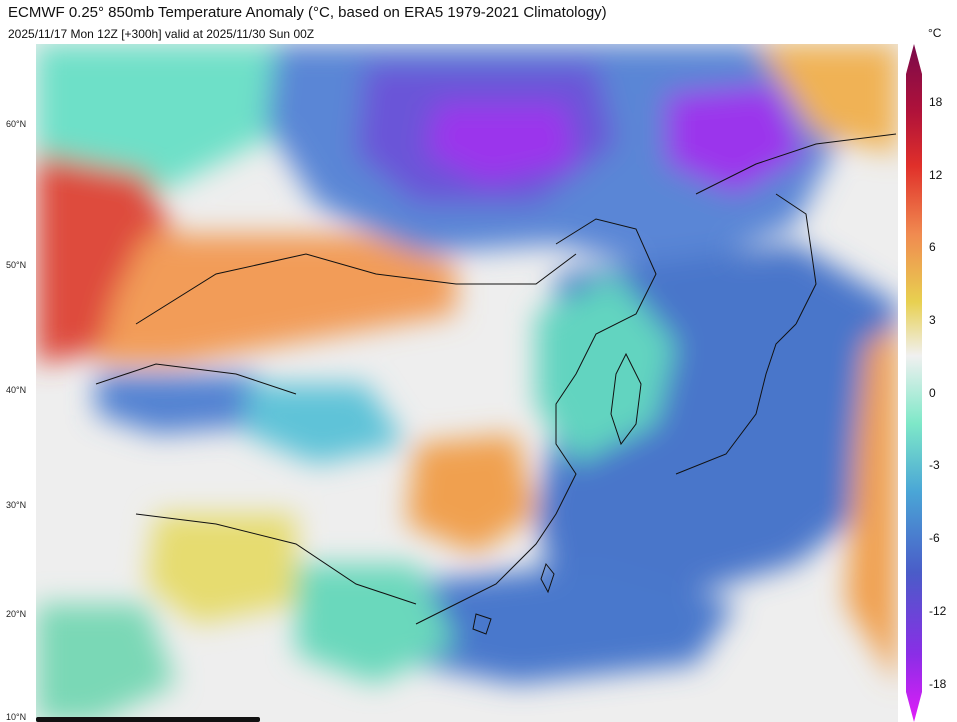 This screenshot has width=957, height=722. What do you see at coordinates (606, 369) in the screenshot?
I see `anomaly-region-east-cool` at bounding box center [606, 369].